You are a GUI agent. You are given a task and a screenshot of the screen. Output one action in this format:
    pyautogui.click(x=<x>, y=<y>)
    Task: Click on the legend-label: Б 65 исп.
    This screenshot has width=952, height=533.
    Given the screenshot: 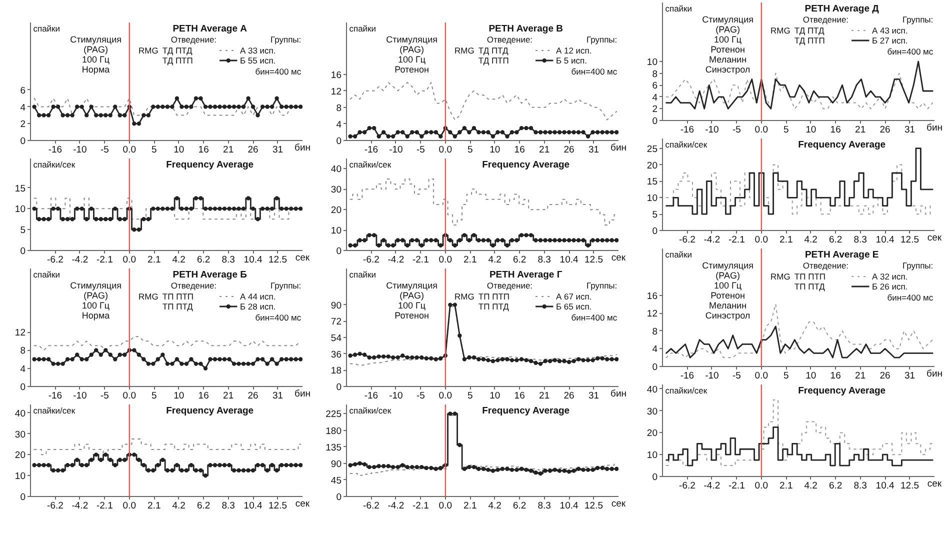 What is the action you would take?
    pyautogui.click(x=574, y=307)
    